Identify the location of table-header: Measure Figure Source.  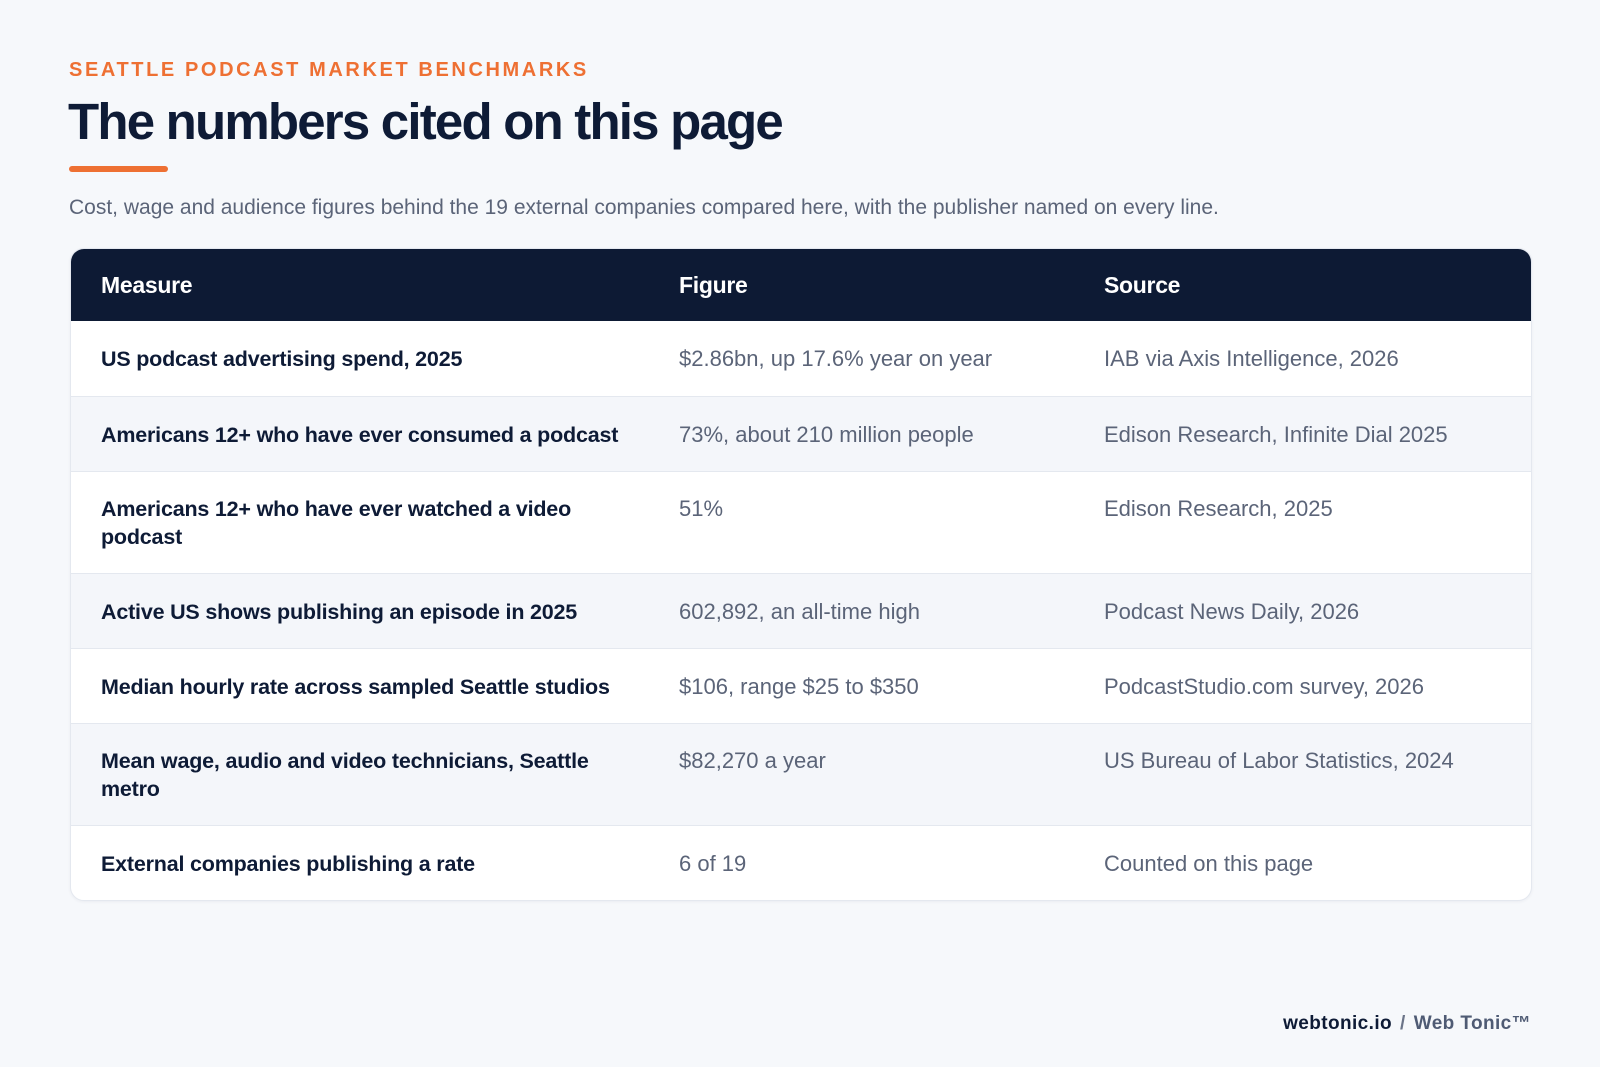
(801, 285).